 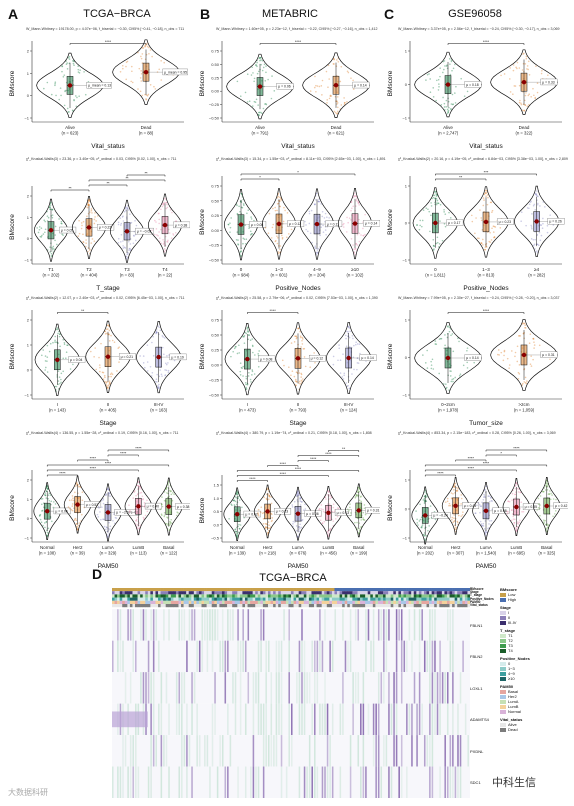 What do you see at coordinates (454, 223) in the screenshot?
I see `mean-label: μ = 0.17` at bounding box center [454, 223].